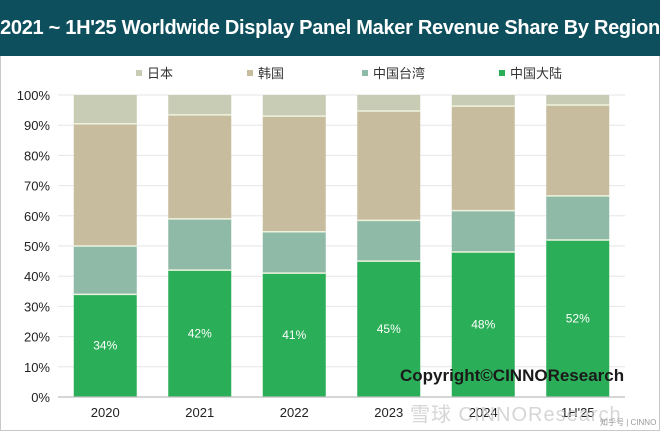 The width and height of the screenshot is (660, 431). What do you see at coordinates (483, 412) in the screenshot?
I see `x-tick-label: 2024` at bounding box center [483, 412].